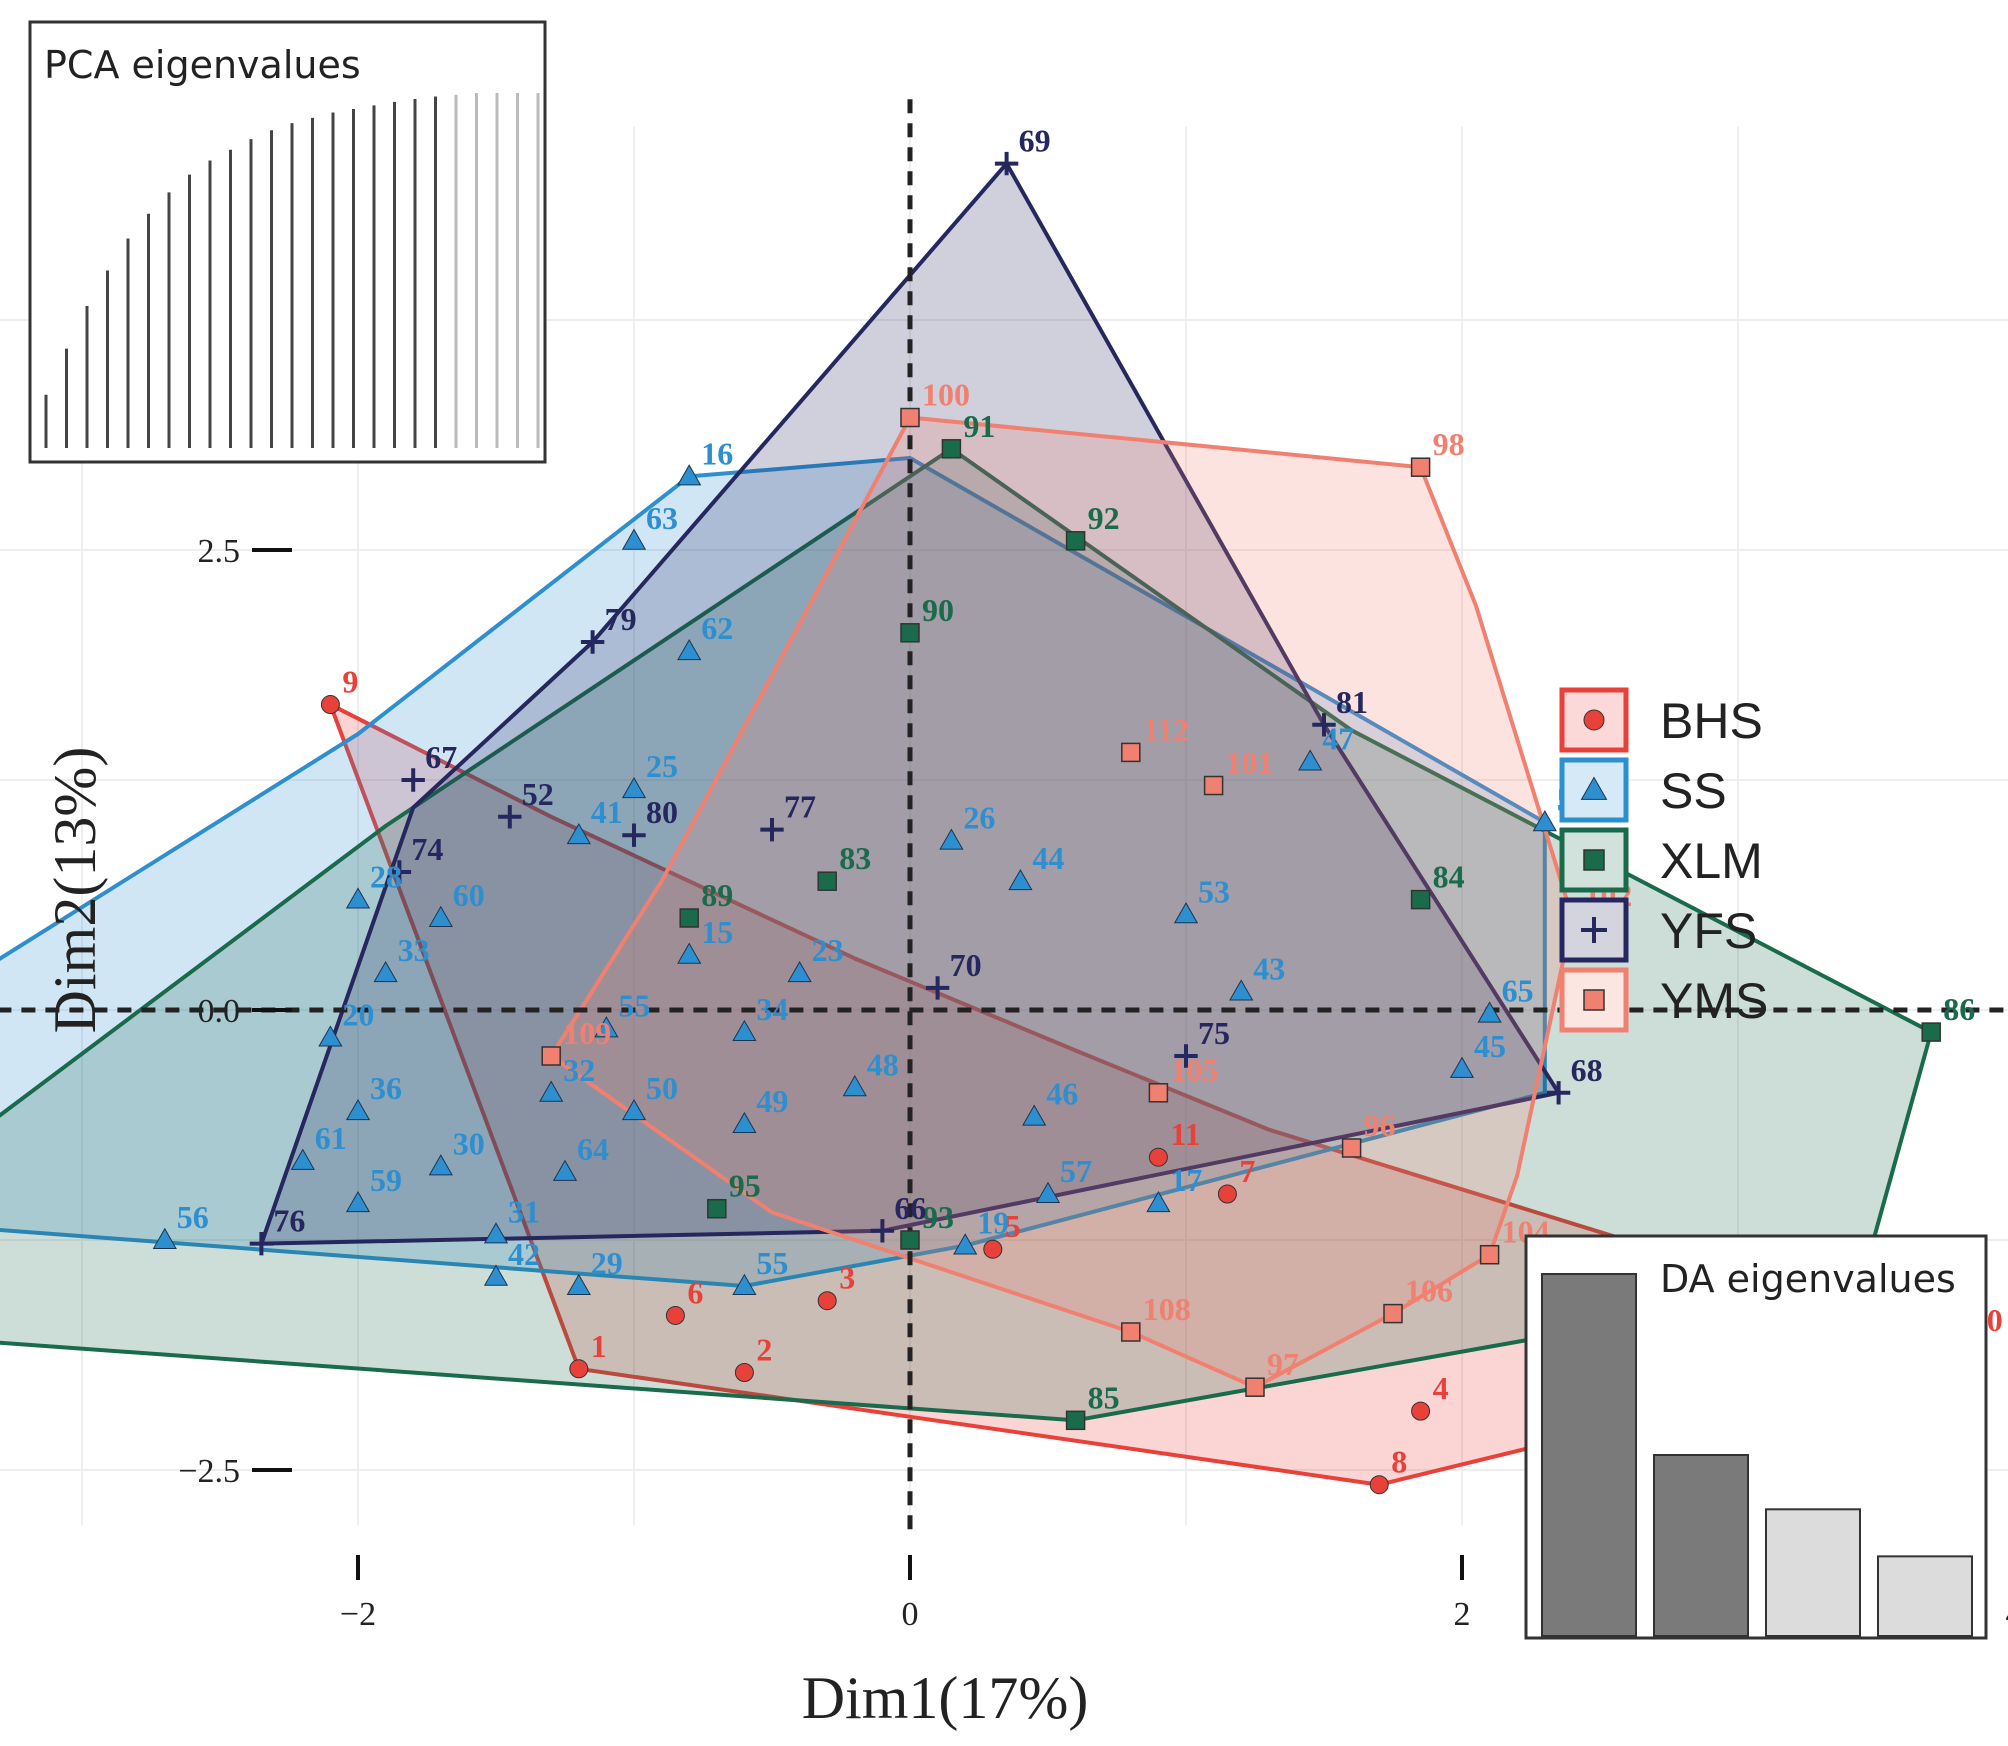 This screenshot has width=2008, height=1746. Describe the element at coordinates (1429, 1291) in the screenshot. I see `point-label-yms: 106` at that location.